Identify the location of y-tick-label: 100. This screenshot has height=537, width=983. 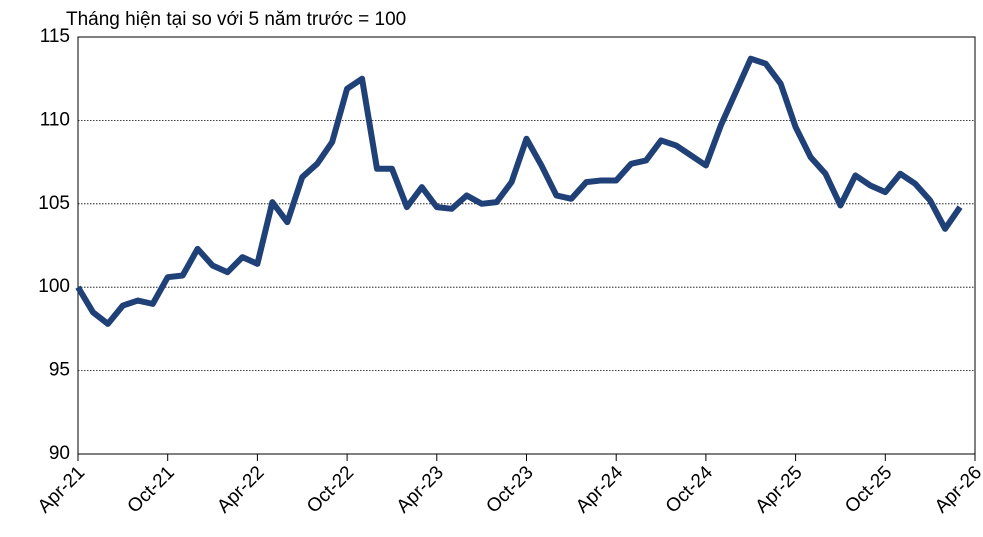
(54, 286).